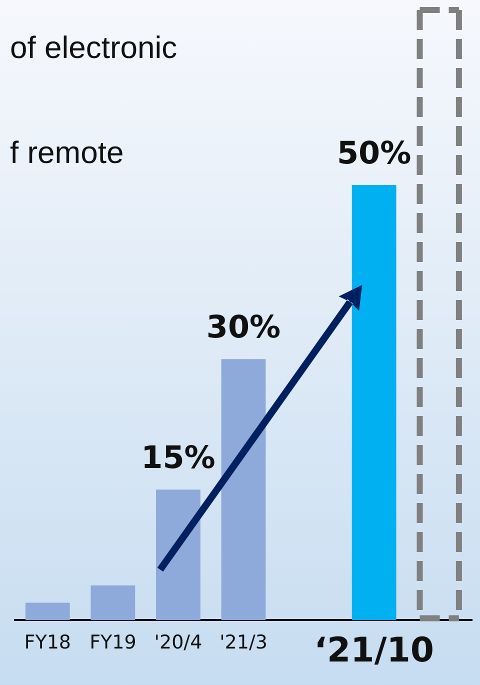 The width and height of the screenshot is (480, 685). What do you see at coordinates (243, 328) in the screenshot?
I see `data-label: 30%` at bounding box center [243, 328].